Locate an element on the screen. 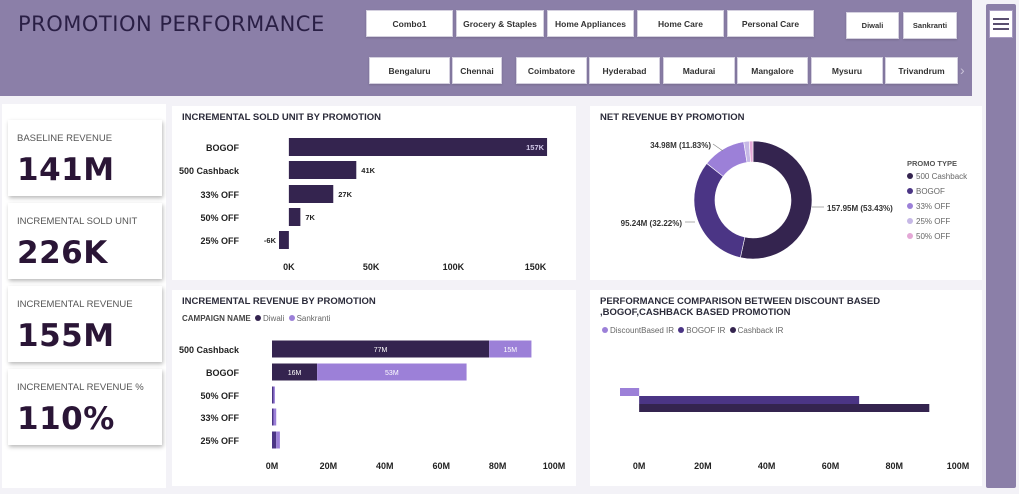 Image resolution: width=1019 pixels, height=494 pixels. legend-title: PROMO TYPE is located at coordinates (932, 163).